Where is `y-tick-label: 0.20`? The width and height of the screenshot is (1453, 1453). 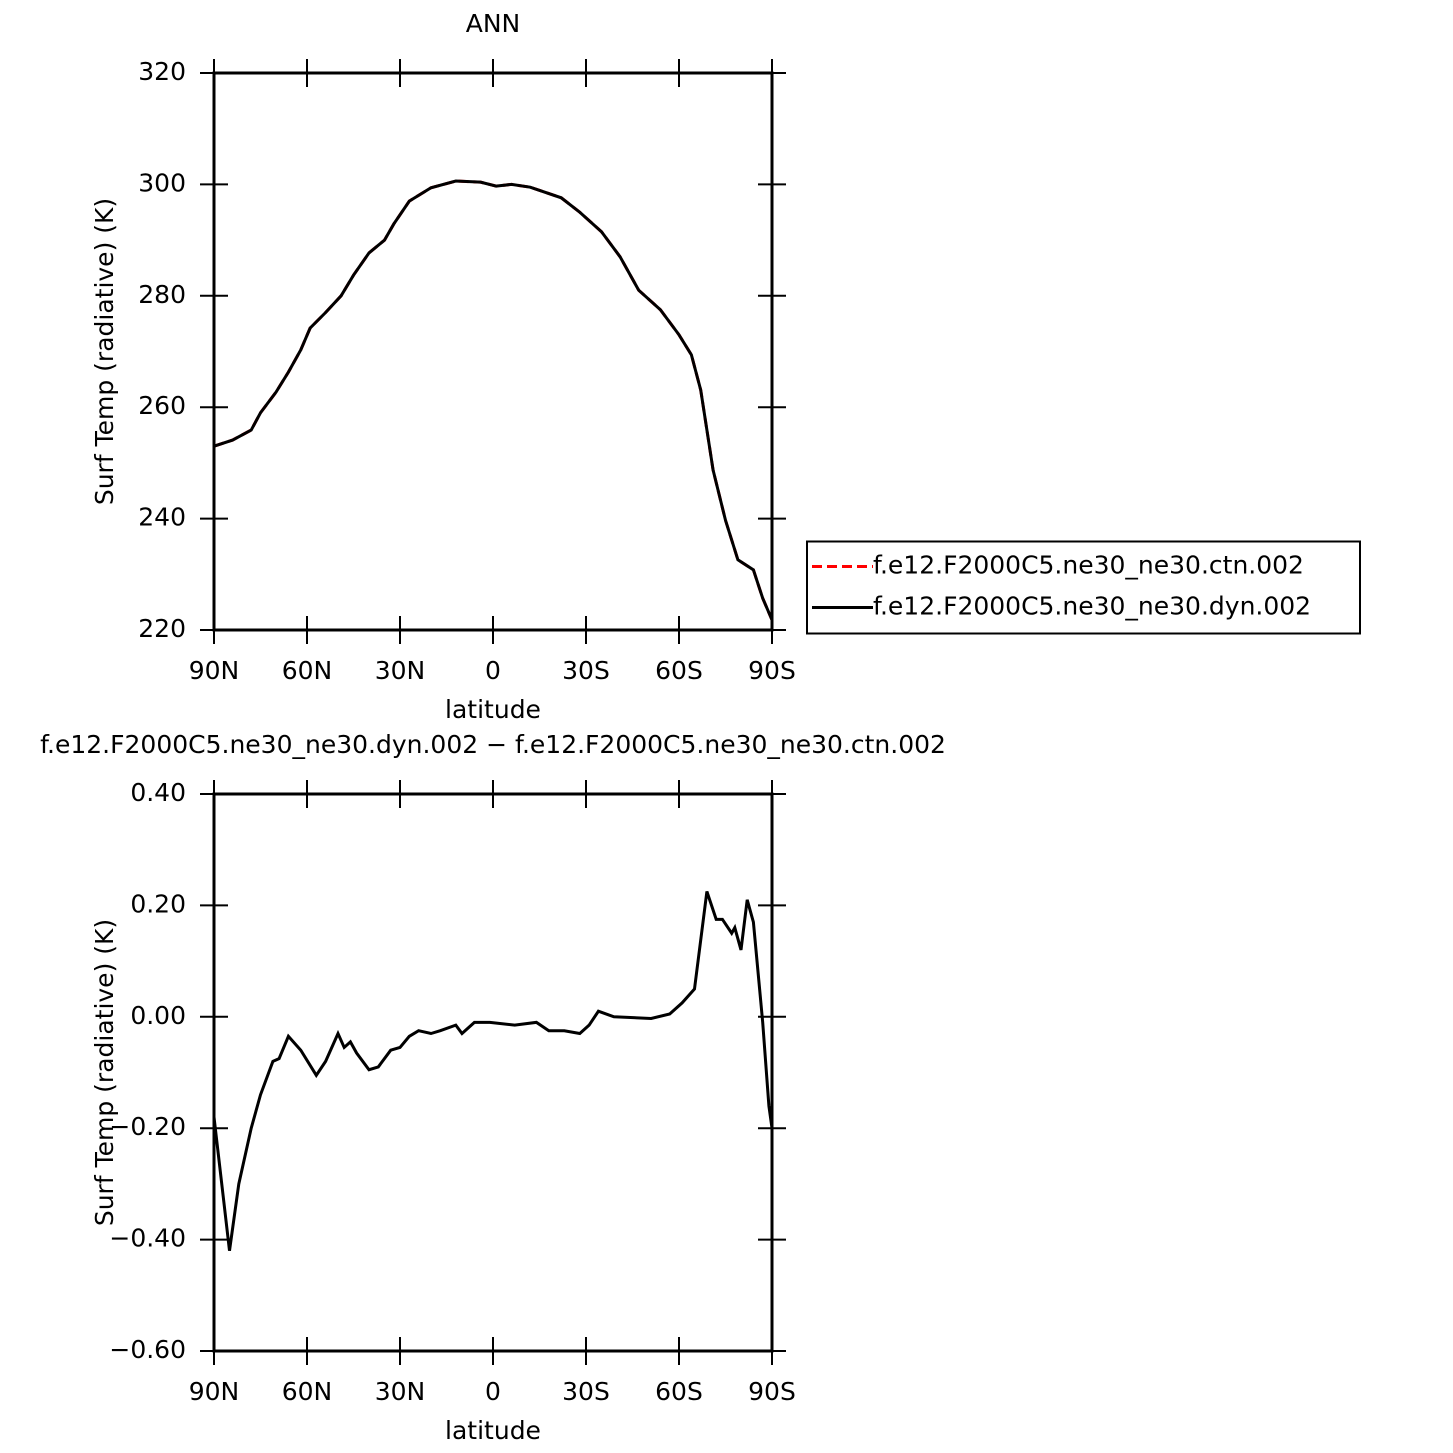 y-tick-label: 0.20 is located at coordinates (158, 903).